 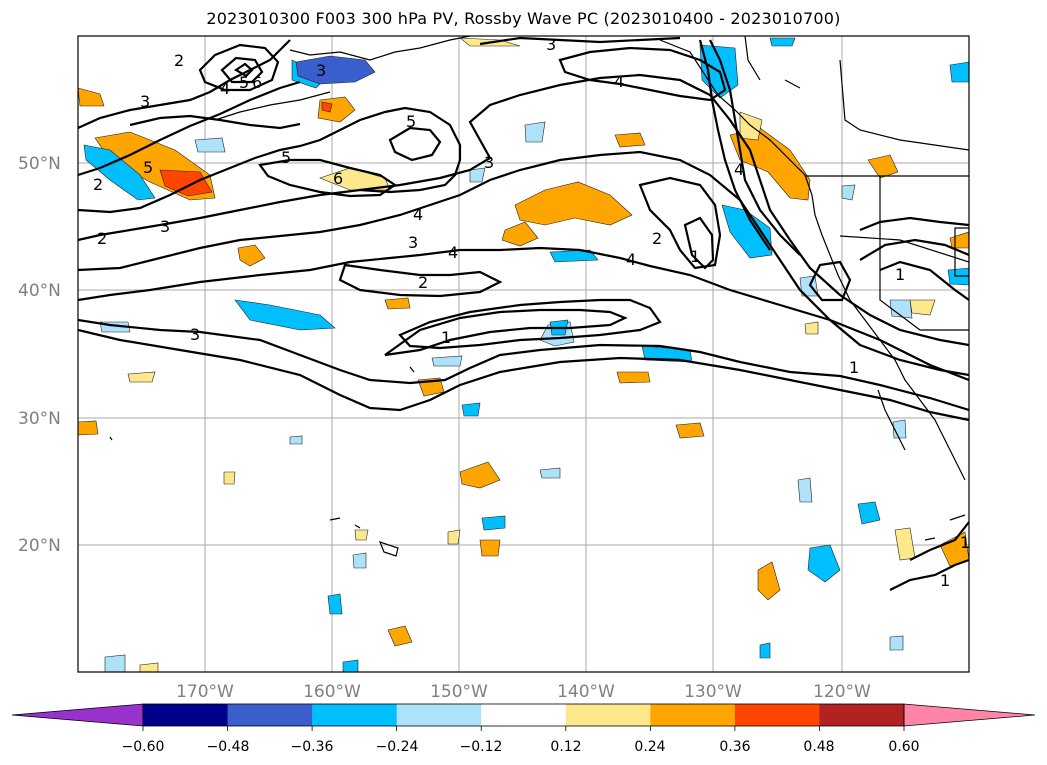 What do you see at coordinates (734, 747) in the screenshot?
I see `colorbar-tick-label: 0.36` at bounding box center [734, 747].